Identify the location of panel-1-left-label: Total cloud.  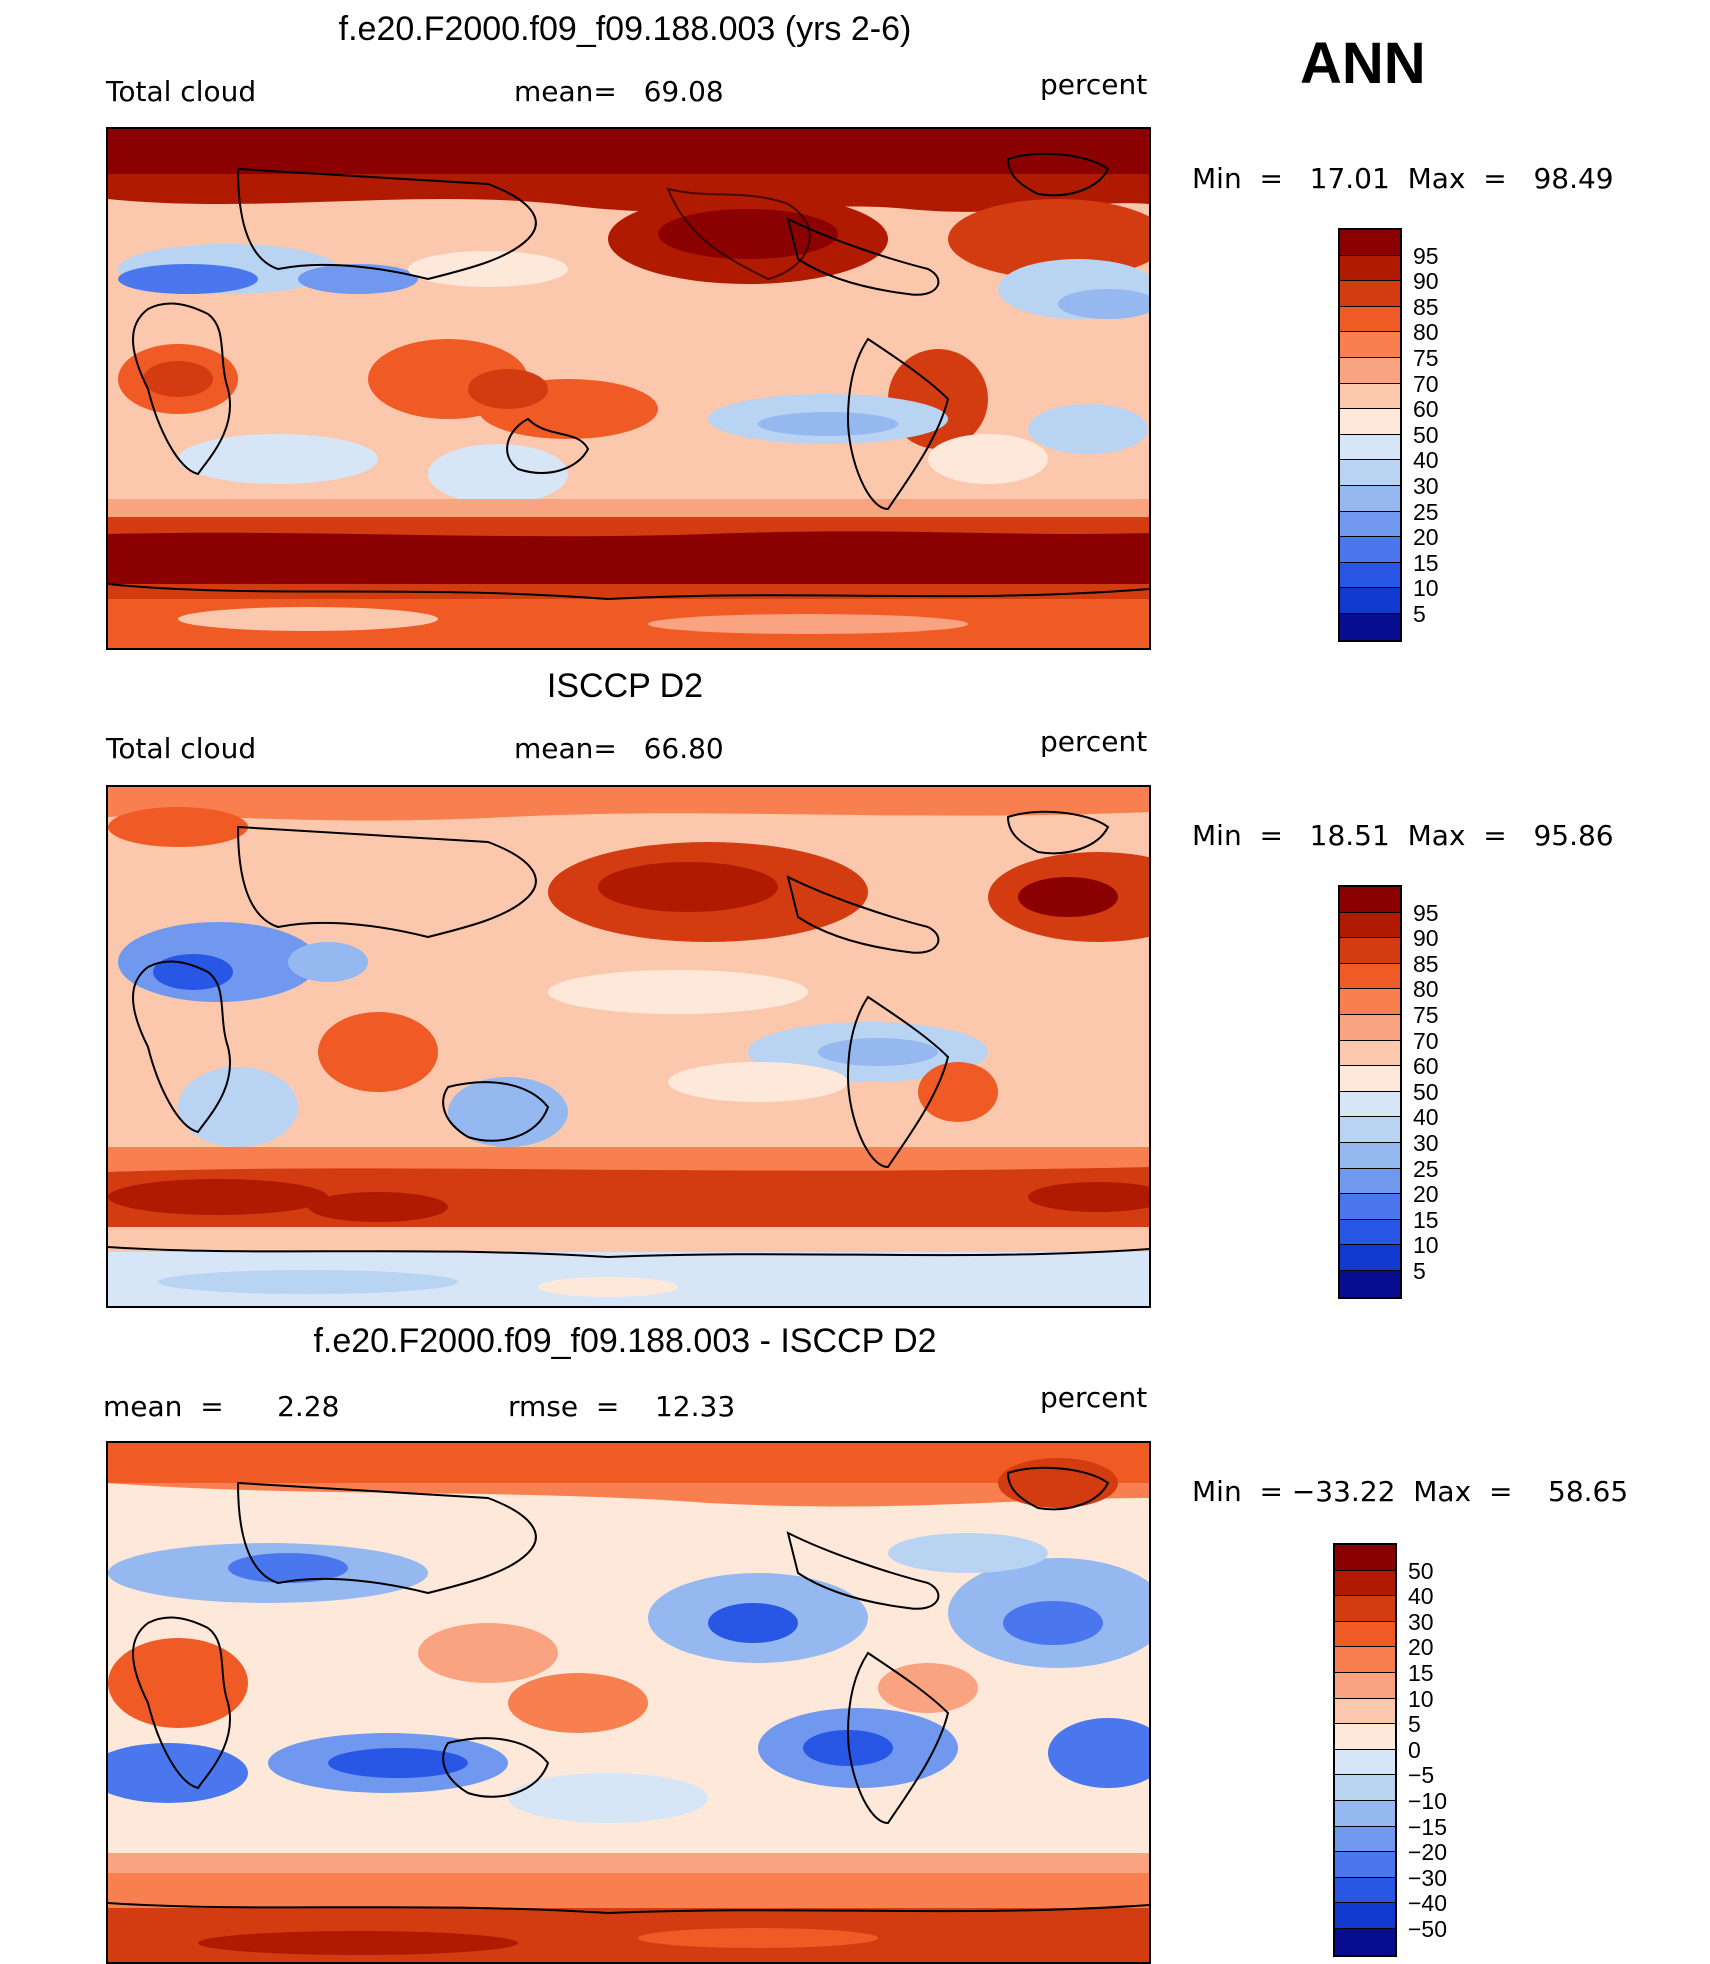
(181, 91).